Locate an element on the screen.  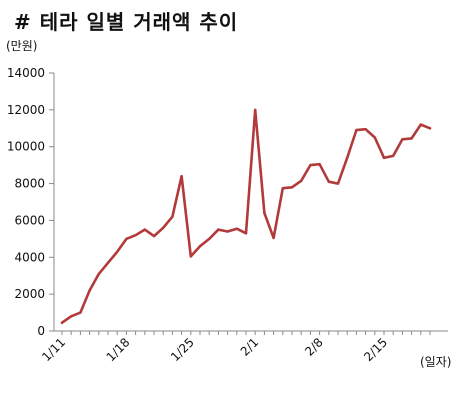
y-unit-label: (만원) is located at coordinates (21, 46).